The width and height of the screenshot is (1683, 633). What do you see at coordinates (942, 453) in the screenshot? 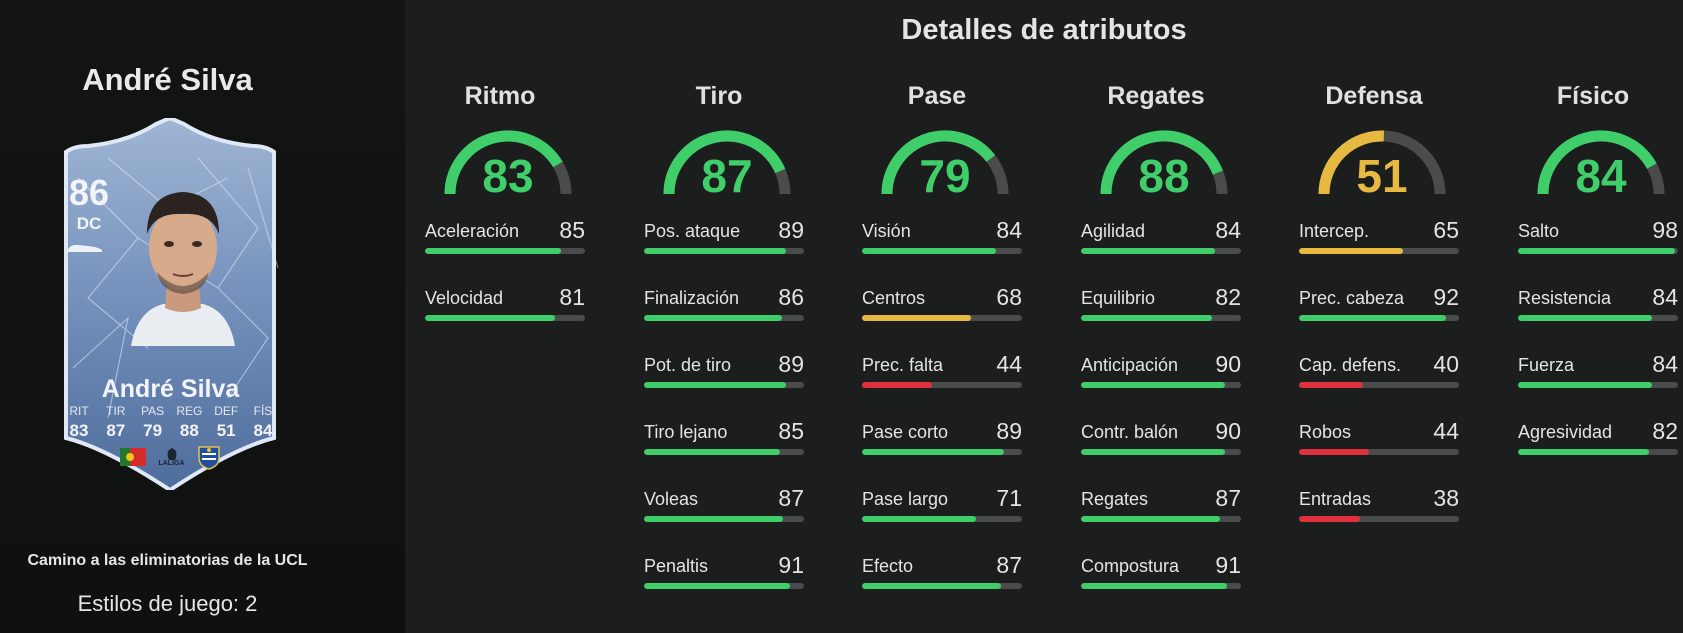
I see `attribute-row: Pase corto 89` at bounding box center [942, 453].